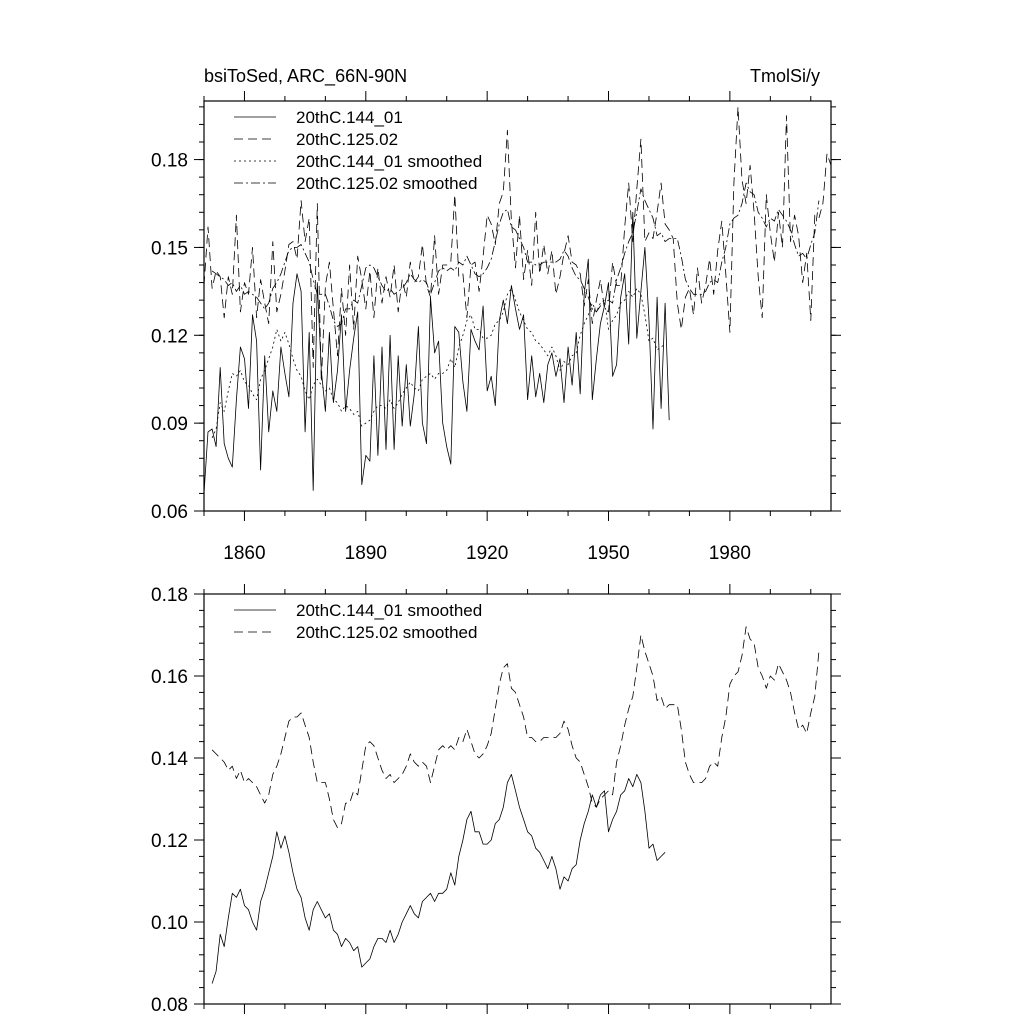 The image size is (1024, 1029). Describe the element at coordinates (169, 512) in the screenshot. I see `y-tick-label: 0.06` at that location.